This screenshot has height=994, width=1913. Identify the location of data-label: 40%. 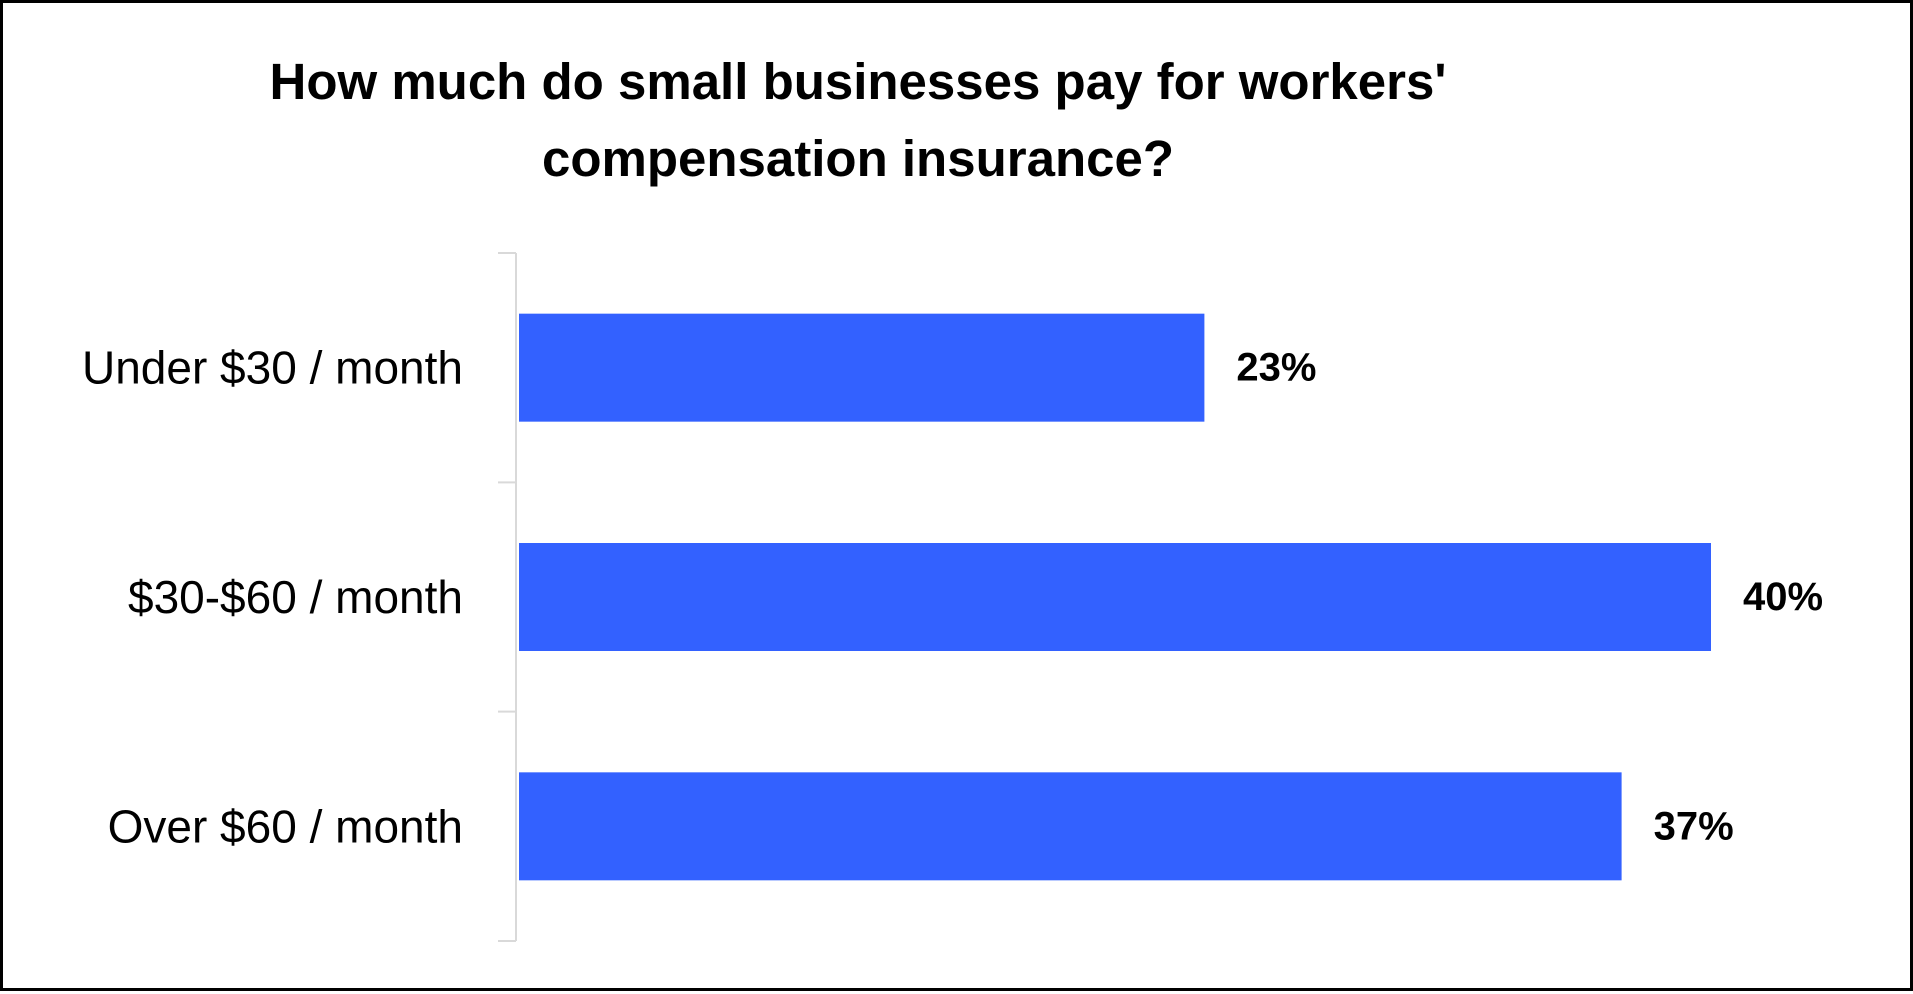
(1783, 597).